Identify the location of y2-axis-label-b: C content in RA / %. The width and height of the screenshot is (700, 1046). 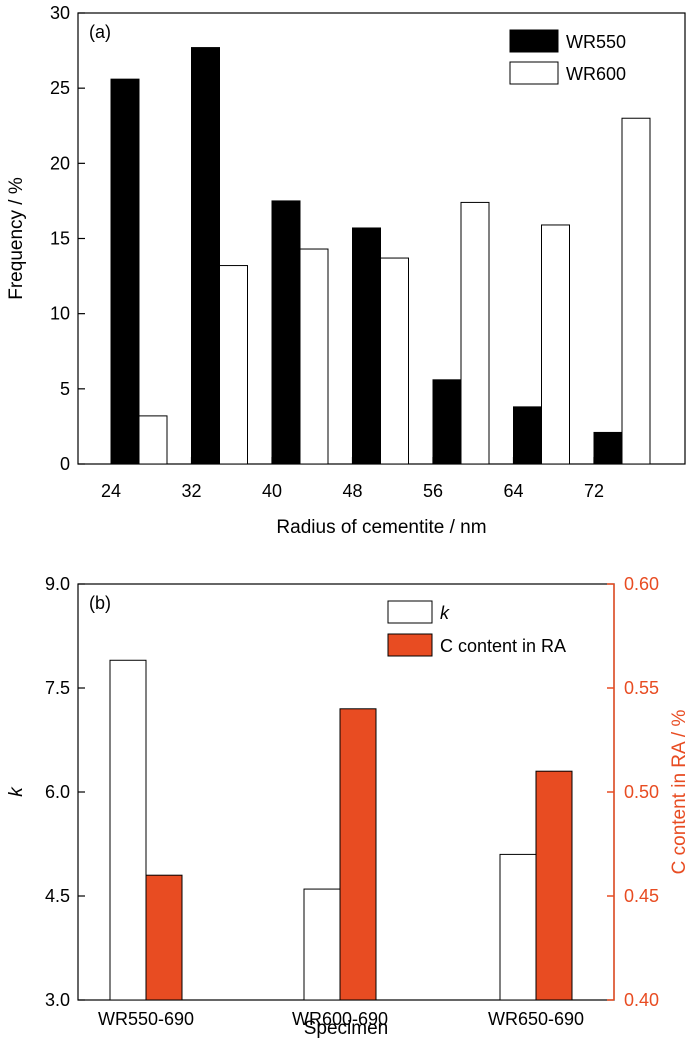
(679, 792).